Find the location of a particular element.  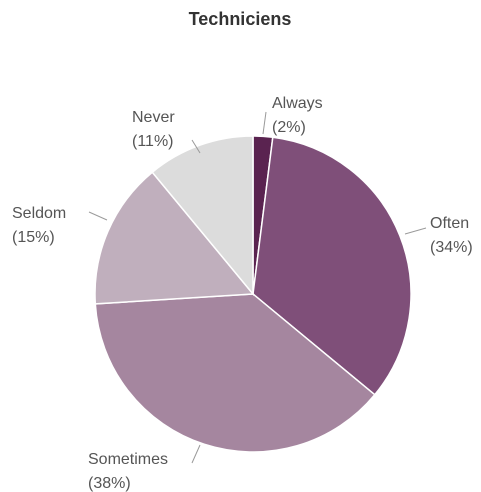

chart-title: Techniciens is located at coordinates (240, 19).